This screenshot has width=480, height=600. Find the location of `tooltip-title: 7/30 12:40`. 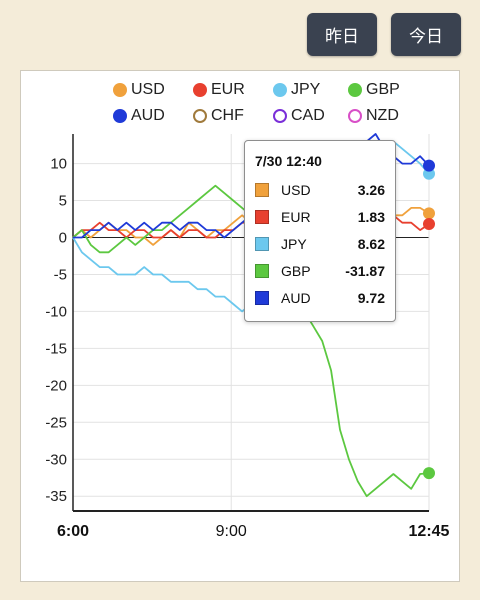

tooltip-title: 7/30 12:40 is located at coordinates (288, 161).